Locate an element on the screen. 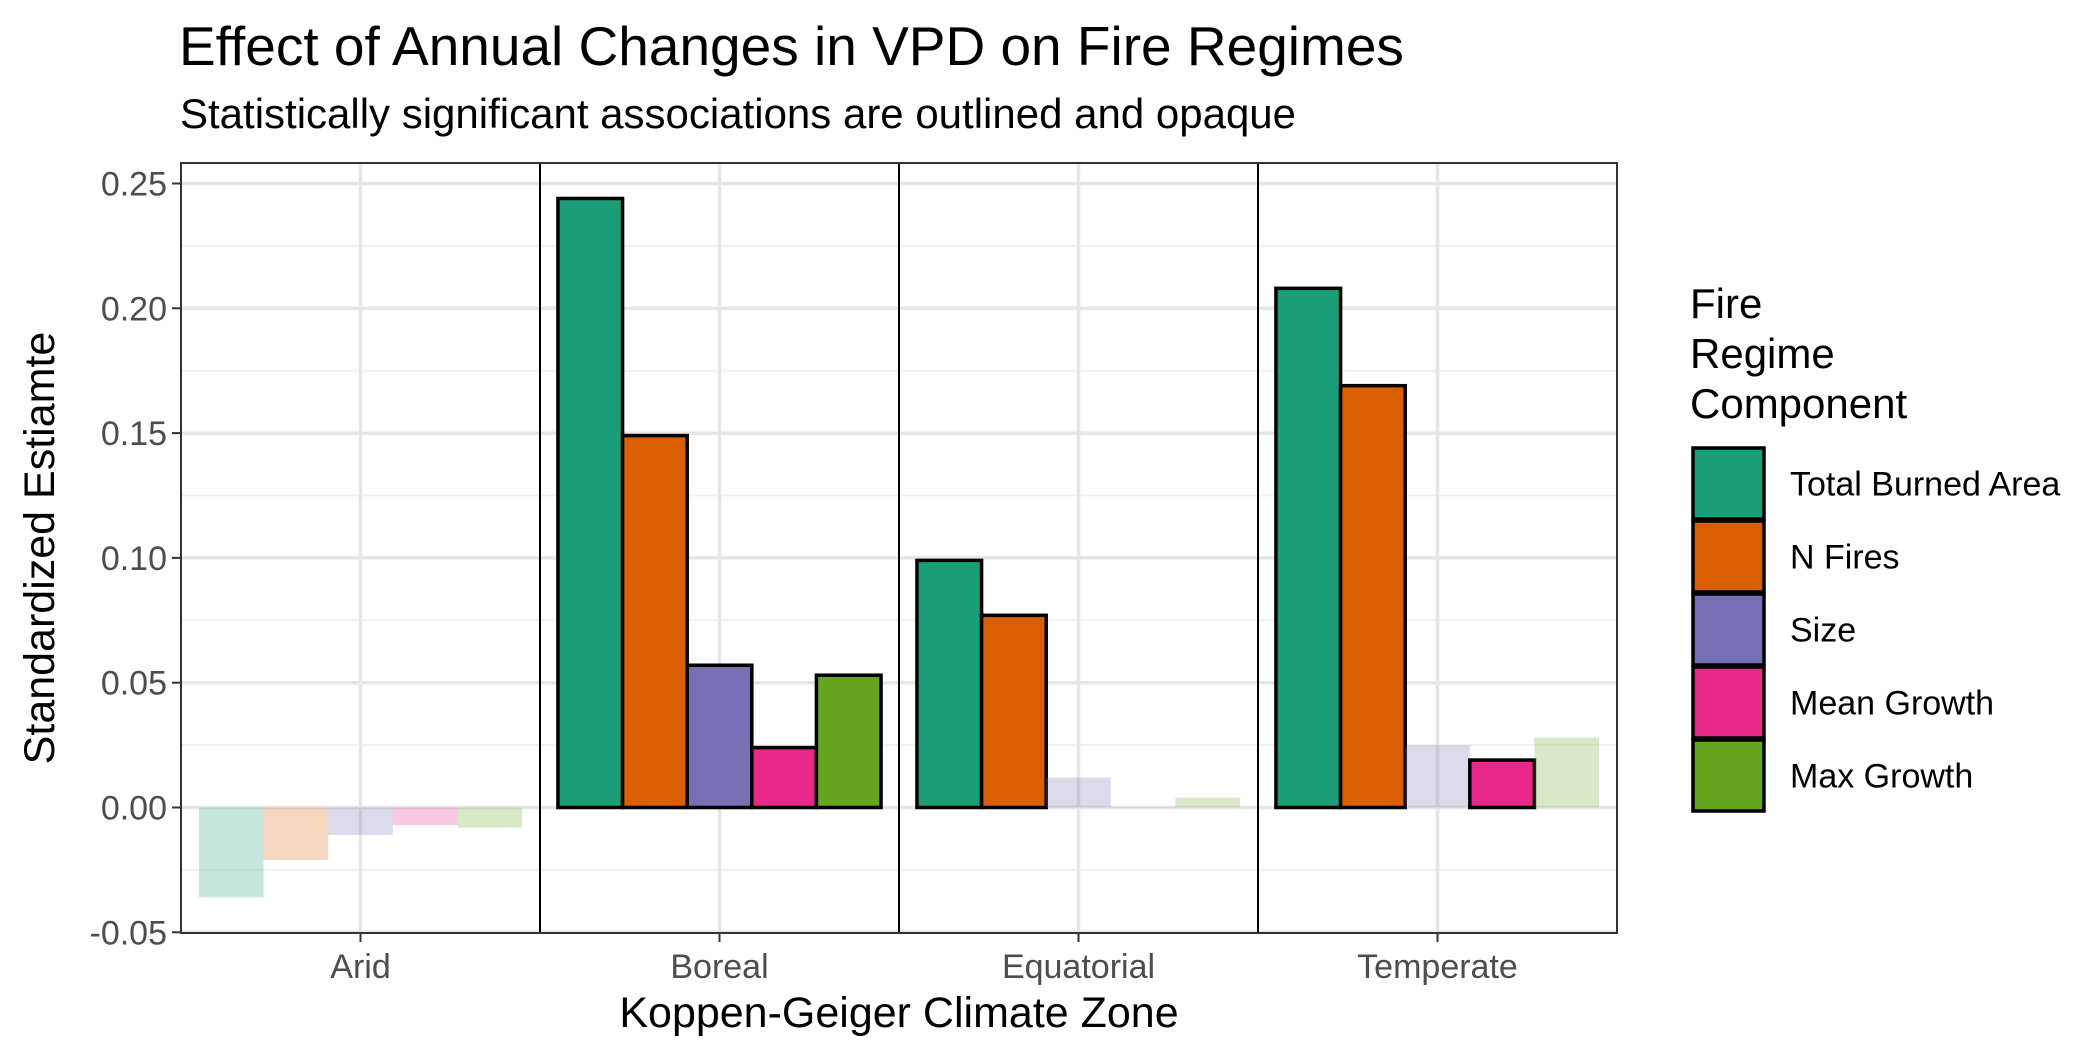  bar-boreal-total-burned-area is located at coordinates (590, 503).